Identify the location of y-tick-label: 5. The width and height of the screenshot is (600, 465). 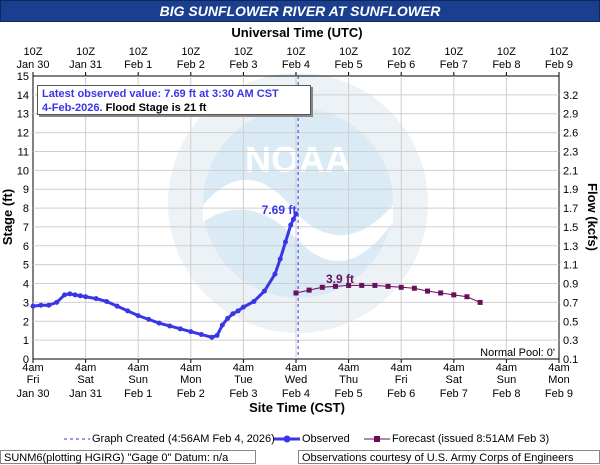
(26, 266).